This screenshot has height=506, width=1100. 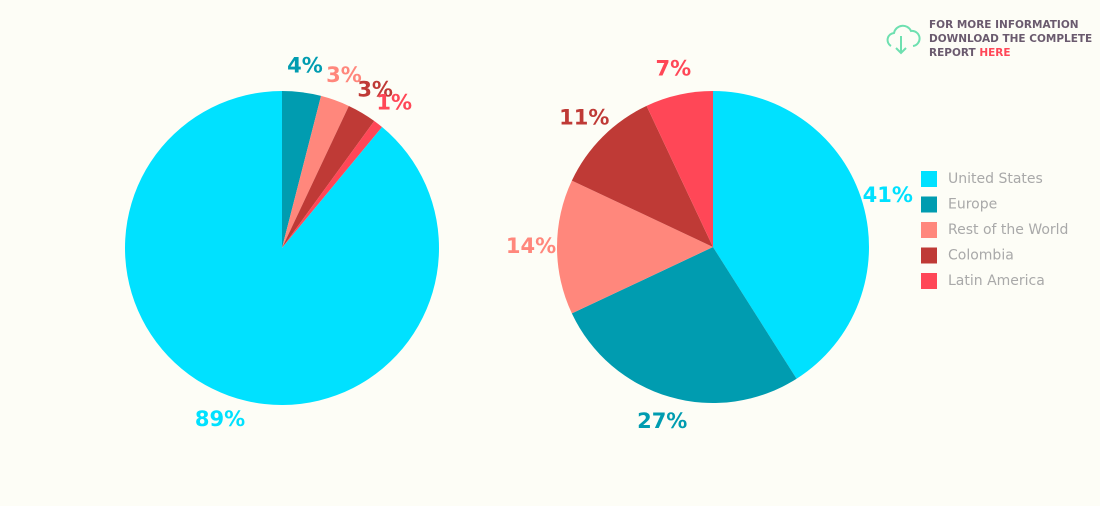 I want to click on value-label: 27%, so click(x=662, y=421).